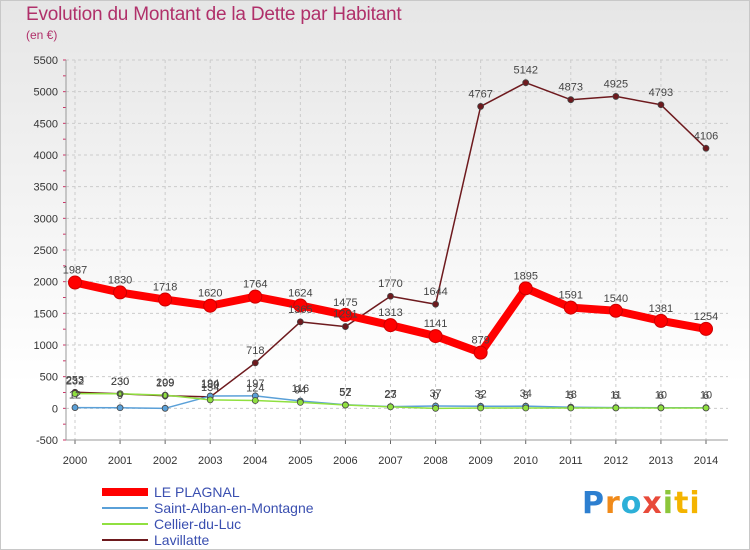 The image size is (750, 550). Describe the element at coordinates (480, 94) in the screenshot. I see `data-label: 4767` at that location.